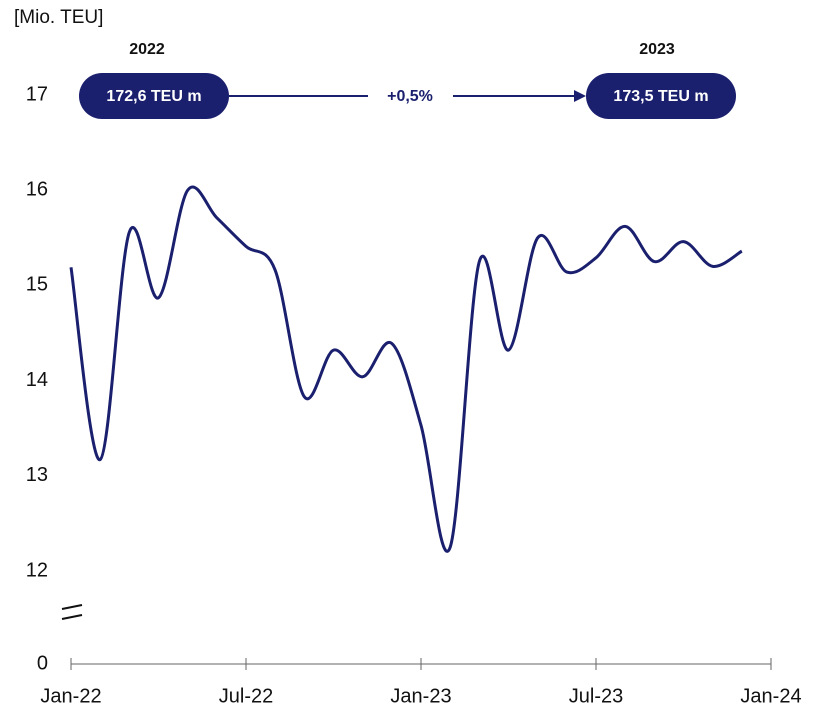 The image size is (816, 716). I want to click on year-label: 2022, so click(147, 49).